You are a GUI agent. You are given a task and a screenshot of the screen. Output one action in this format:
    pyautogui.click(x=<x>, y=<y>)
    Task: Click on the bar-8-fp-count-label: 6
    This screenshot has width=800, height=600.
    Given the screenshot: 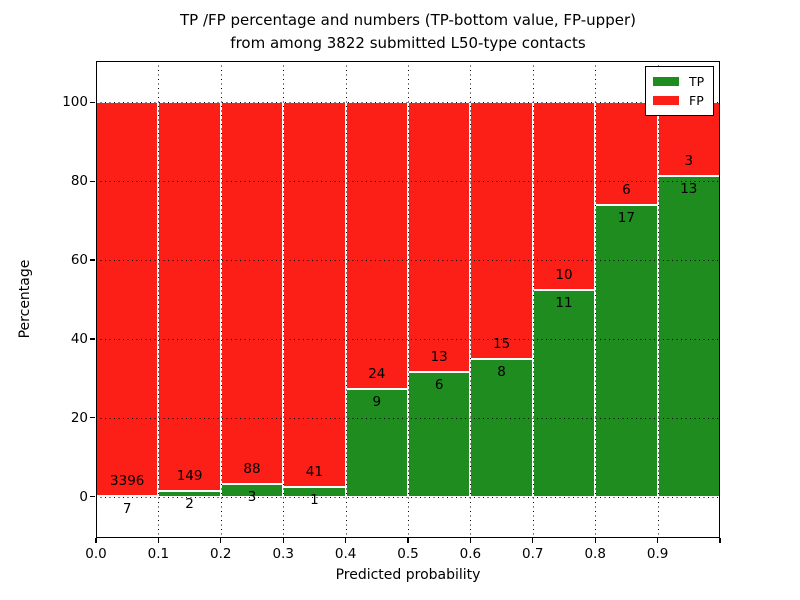 What is the action you would take?
    pyautogui.click(x=626, y=190)
    